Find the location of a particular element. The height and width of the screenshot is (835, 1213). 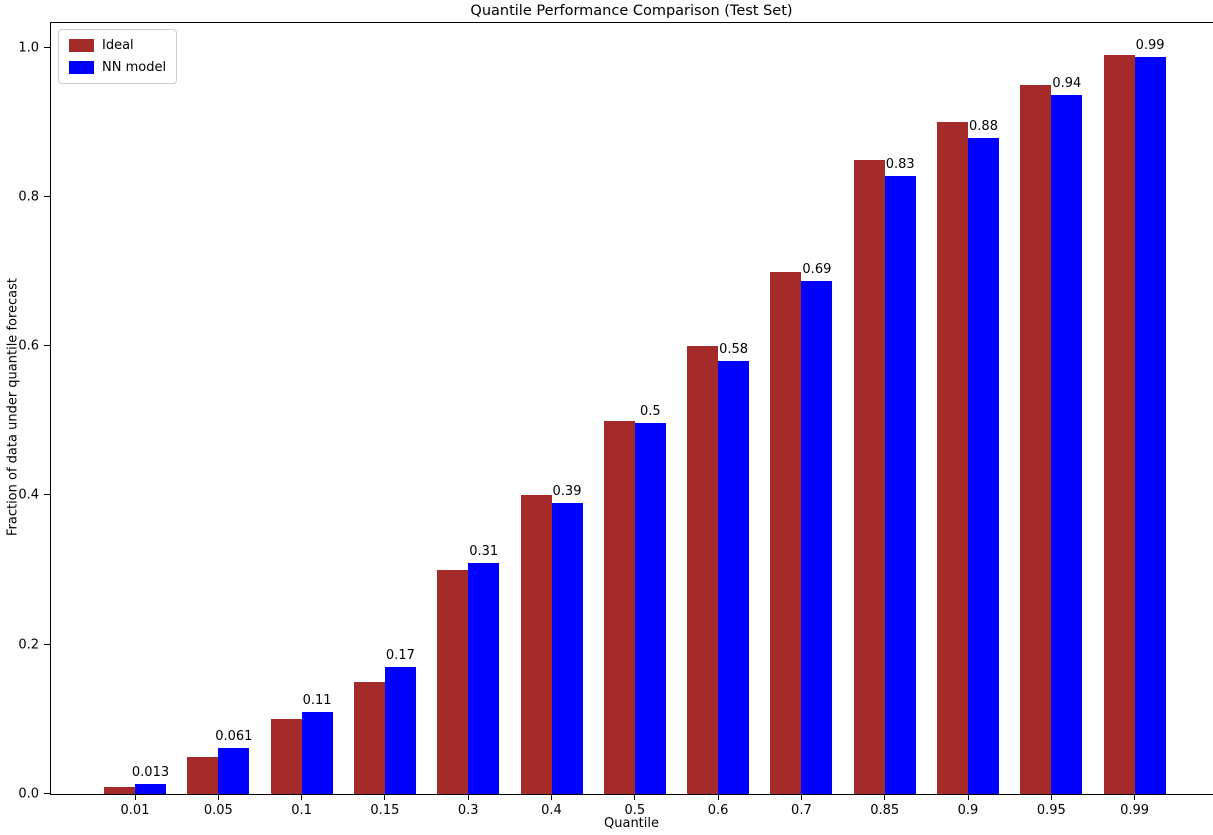

bar-value-label: 0.11 is located at coordinates (317, 700).